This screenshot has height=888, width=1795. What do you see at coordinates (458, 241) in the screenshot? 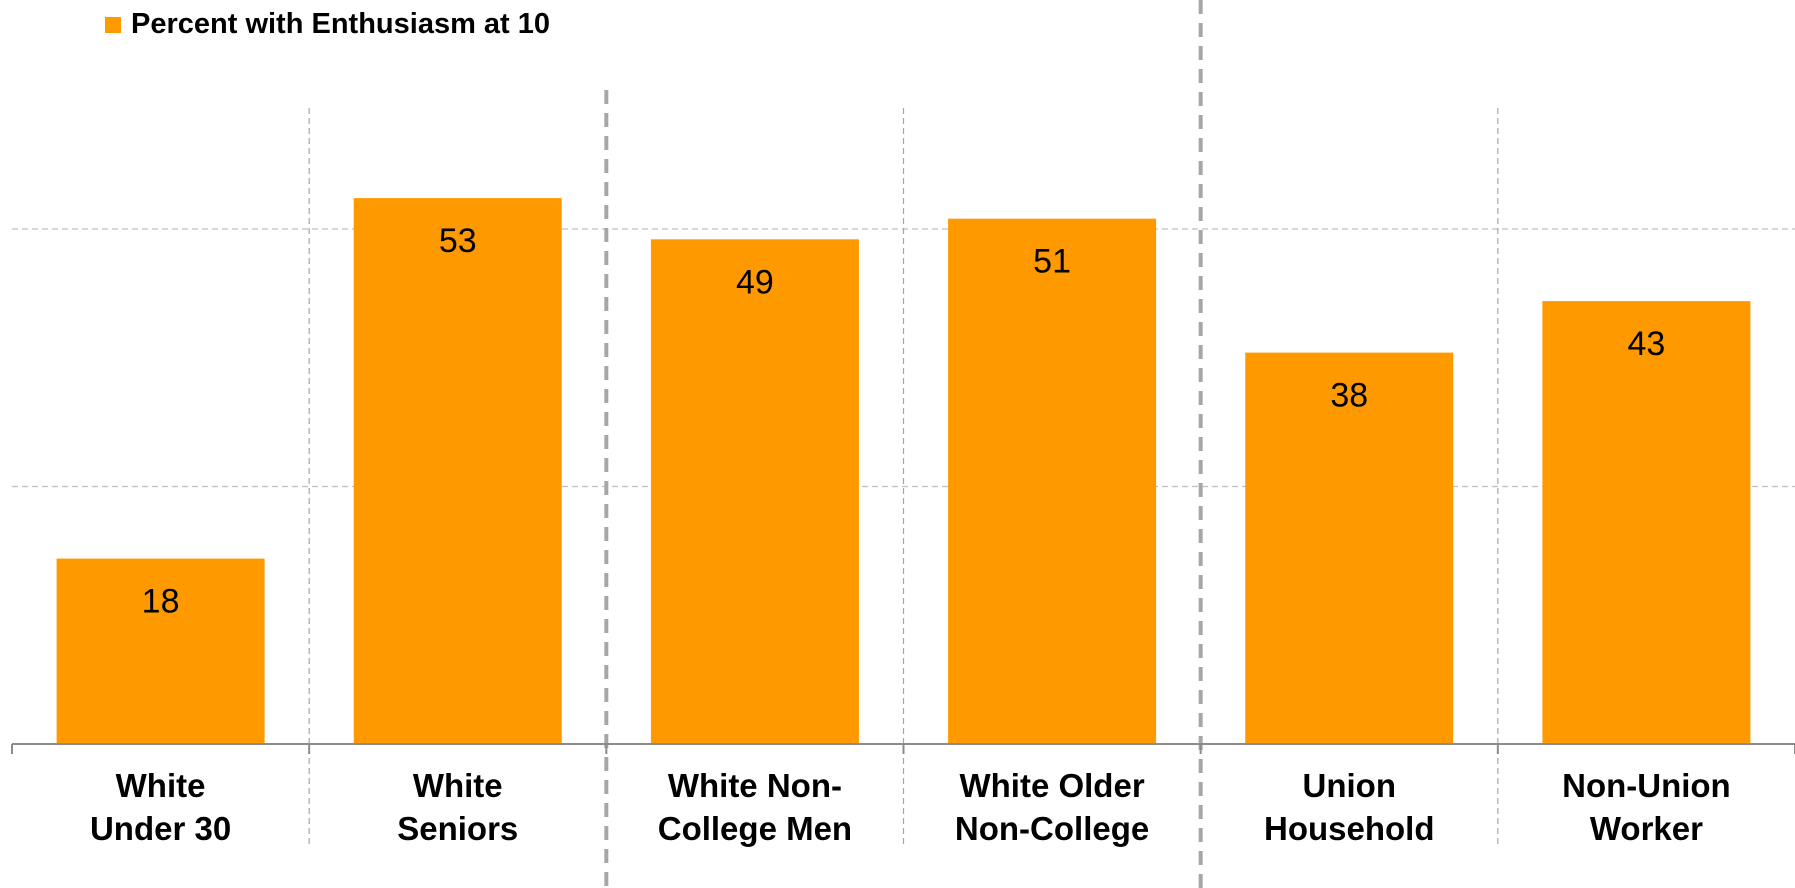
I see `data-label: 53` at bounding box center [458, 241].